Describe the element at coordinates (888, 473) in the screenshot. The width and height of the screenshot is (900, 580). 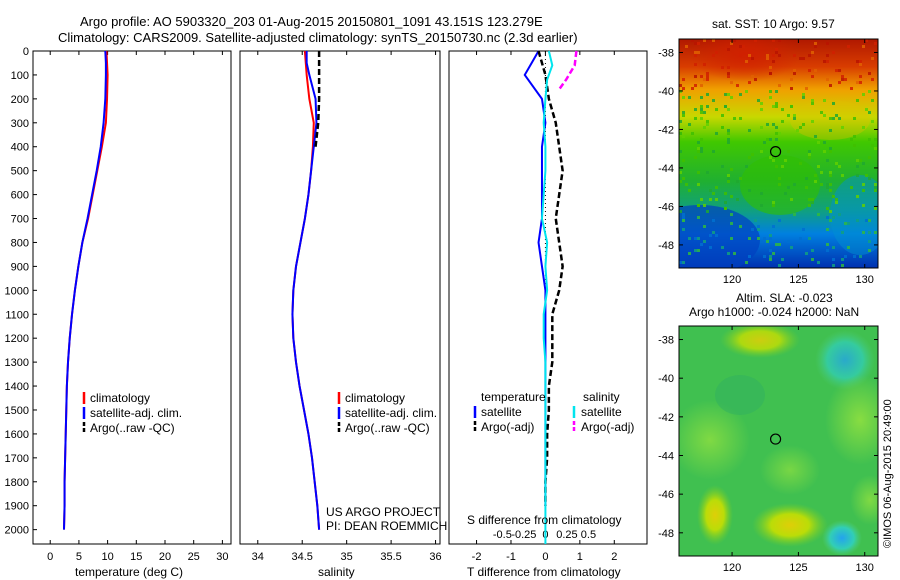
I see `imos-timestamp: ©IMOS 06-Aug-2015 20:49:00` at that location.